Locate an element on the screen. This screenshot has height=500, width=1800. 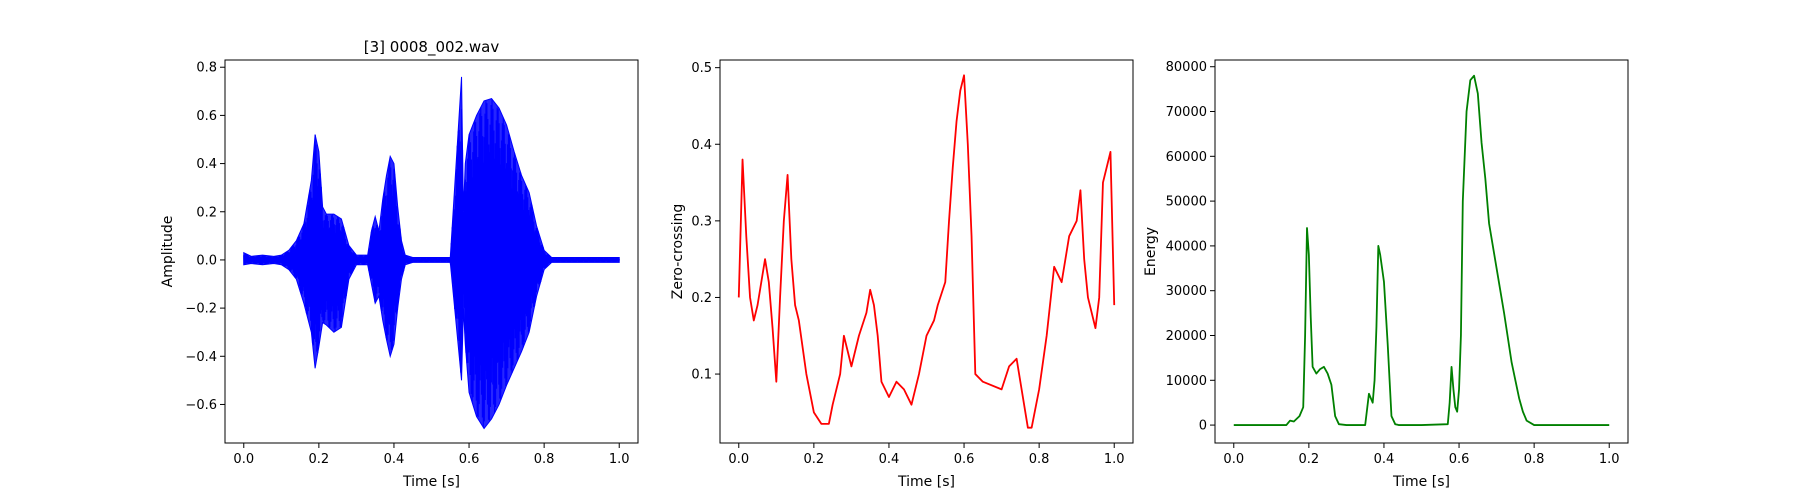
y-tick-label: 0.0 is located at coordinates (206, 260).